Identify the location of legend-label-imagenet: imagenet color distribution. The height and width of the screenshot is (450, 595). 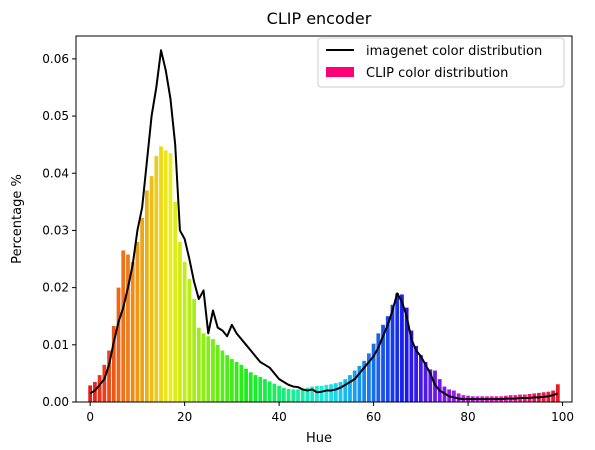
(454, 51).